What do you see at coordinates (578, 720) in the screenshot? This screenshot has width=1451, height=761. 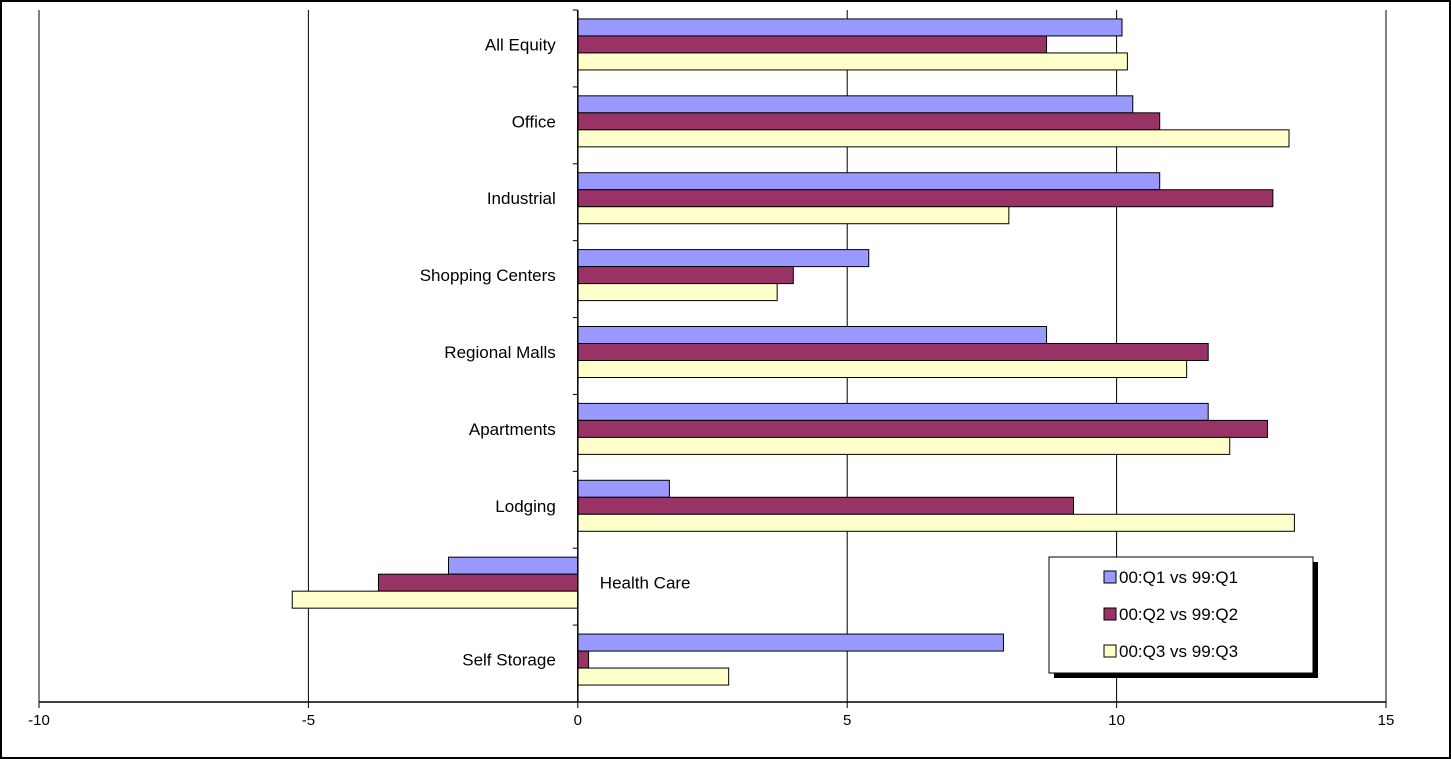 I see `x-tick-label: 0` at bounding box center [578, 720].